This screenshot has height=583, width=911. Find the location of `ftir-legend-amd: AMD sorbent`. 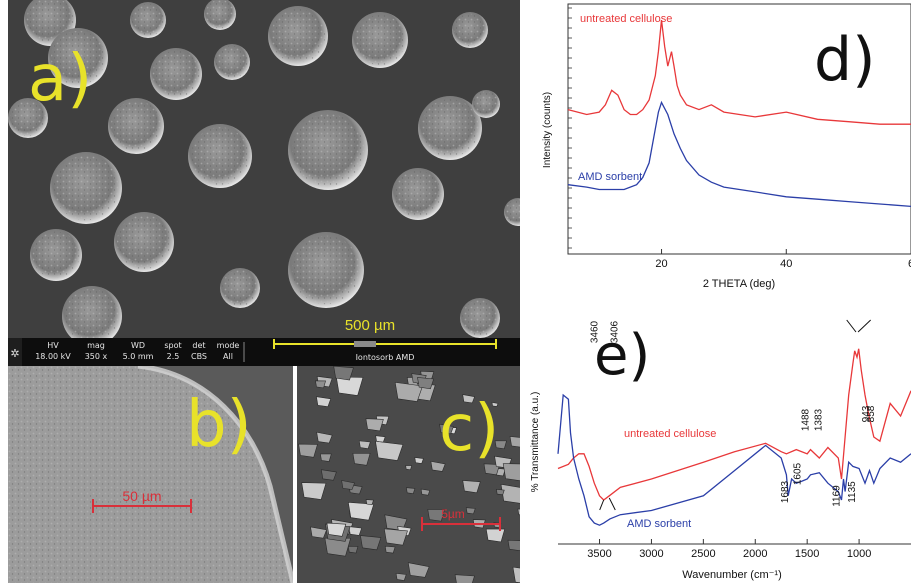

ftir-legend-amd: AMD sorbent is located at coordinates (659, 524).